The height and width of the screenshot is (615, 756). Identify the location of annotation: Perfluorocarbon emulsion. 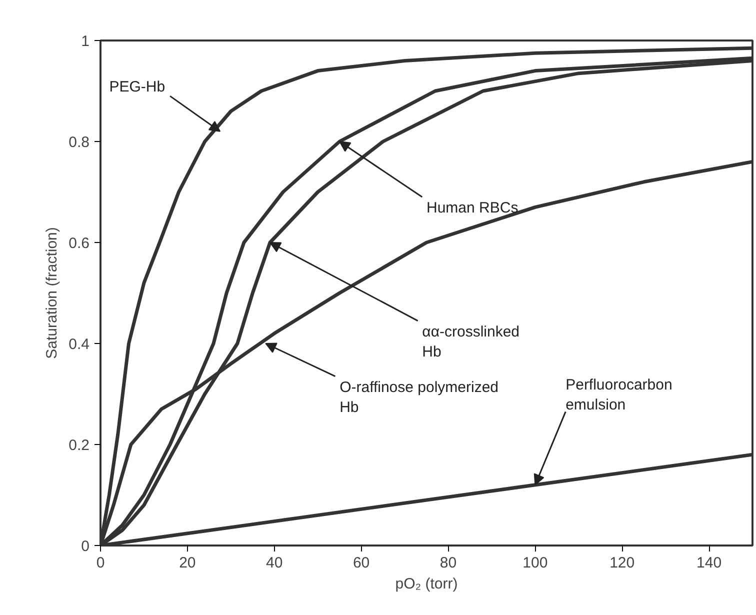
(619, 395).